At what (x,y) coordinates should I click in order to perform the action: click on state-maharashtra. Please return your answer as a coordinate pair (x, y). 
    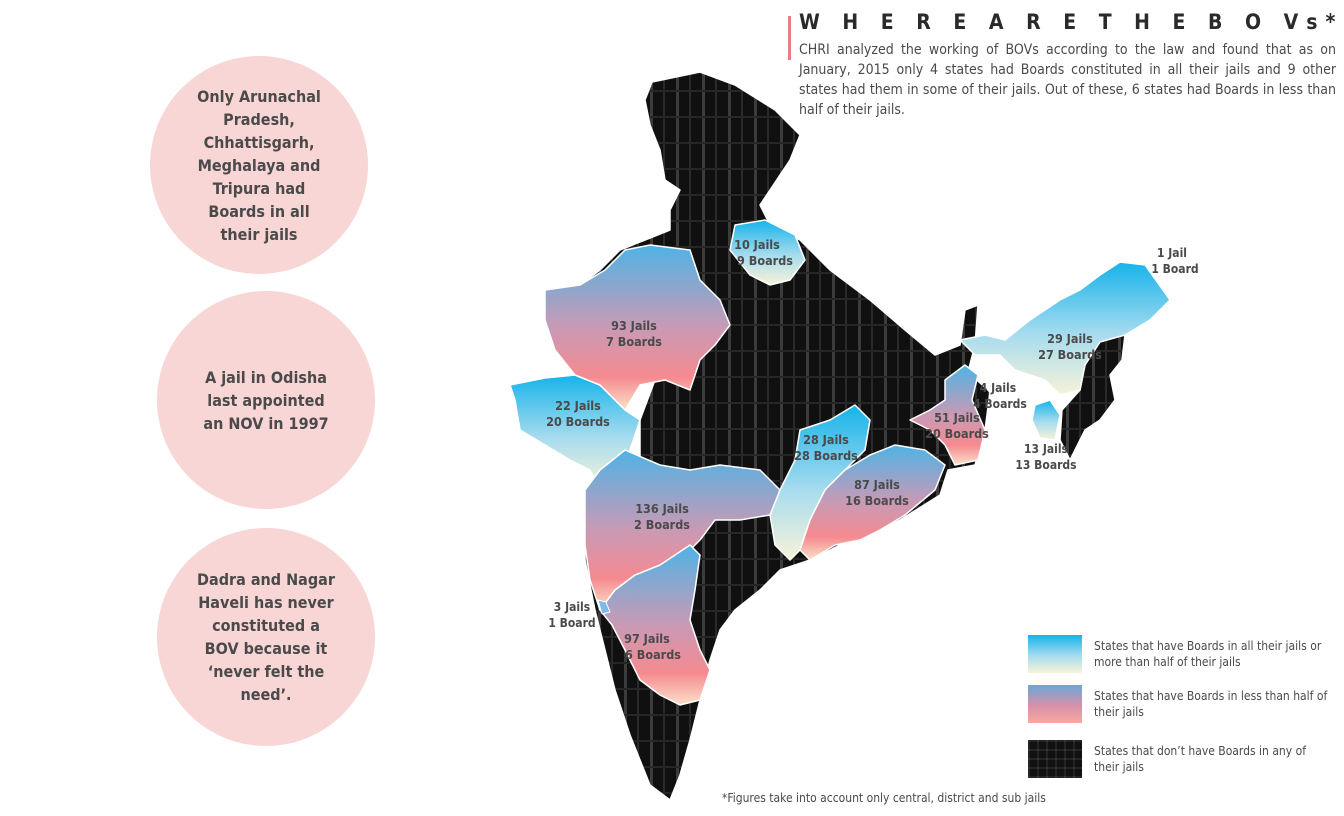
    Looking at the image, I should click on (682, 530).